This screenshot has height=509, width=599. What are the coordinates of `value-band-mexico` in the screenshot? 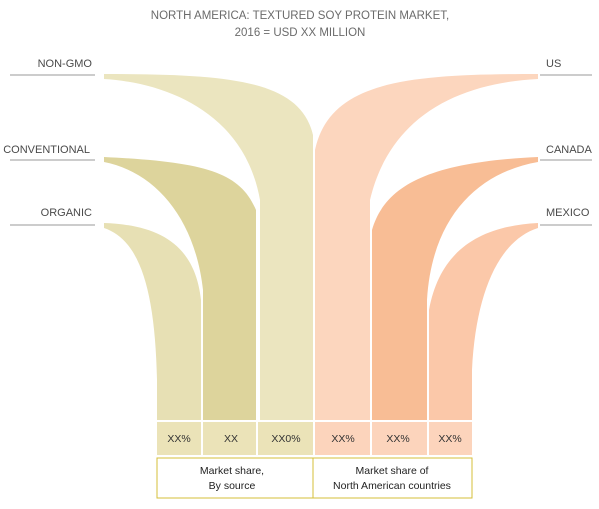 It's located at (450, 438).